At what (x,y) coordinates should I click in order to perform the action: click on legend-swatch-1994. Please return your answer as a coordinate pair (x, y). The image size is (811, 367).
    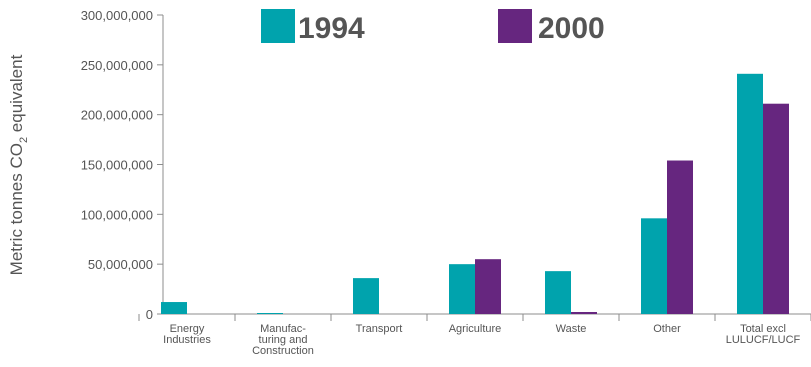
    Looking at the image, I should click on (278, 26).